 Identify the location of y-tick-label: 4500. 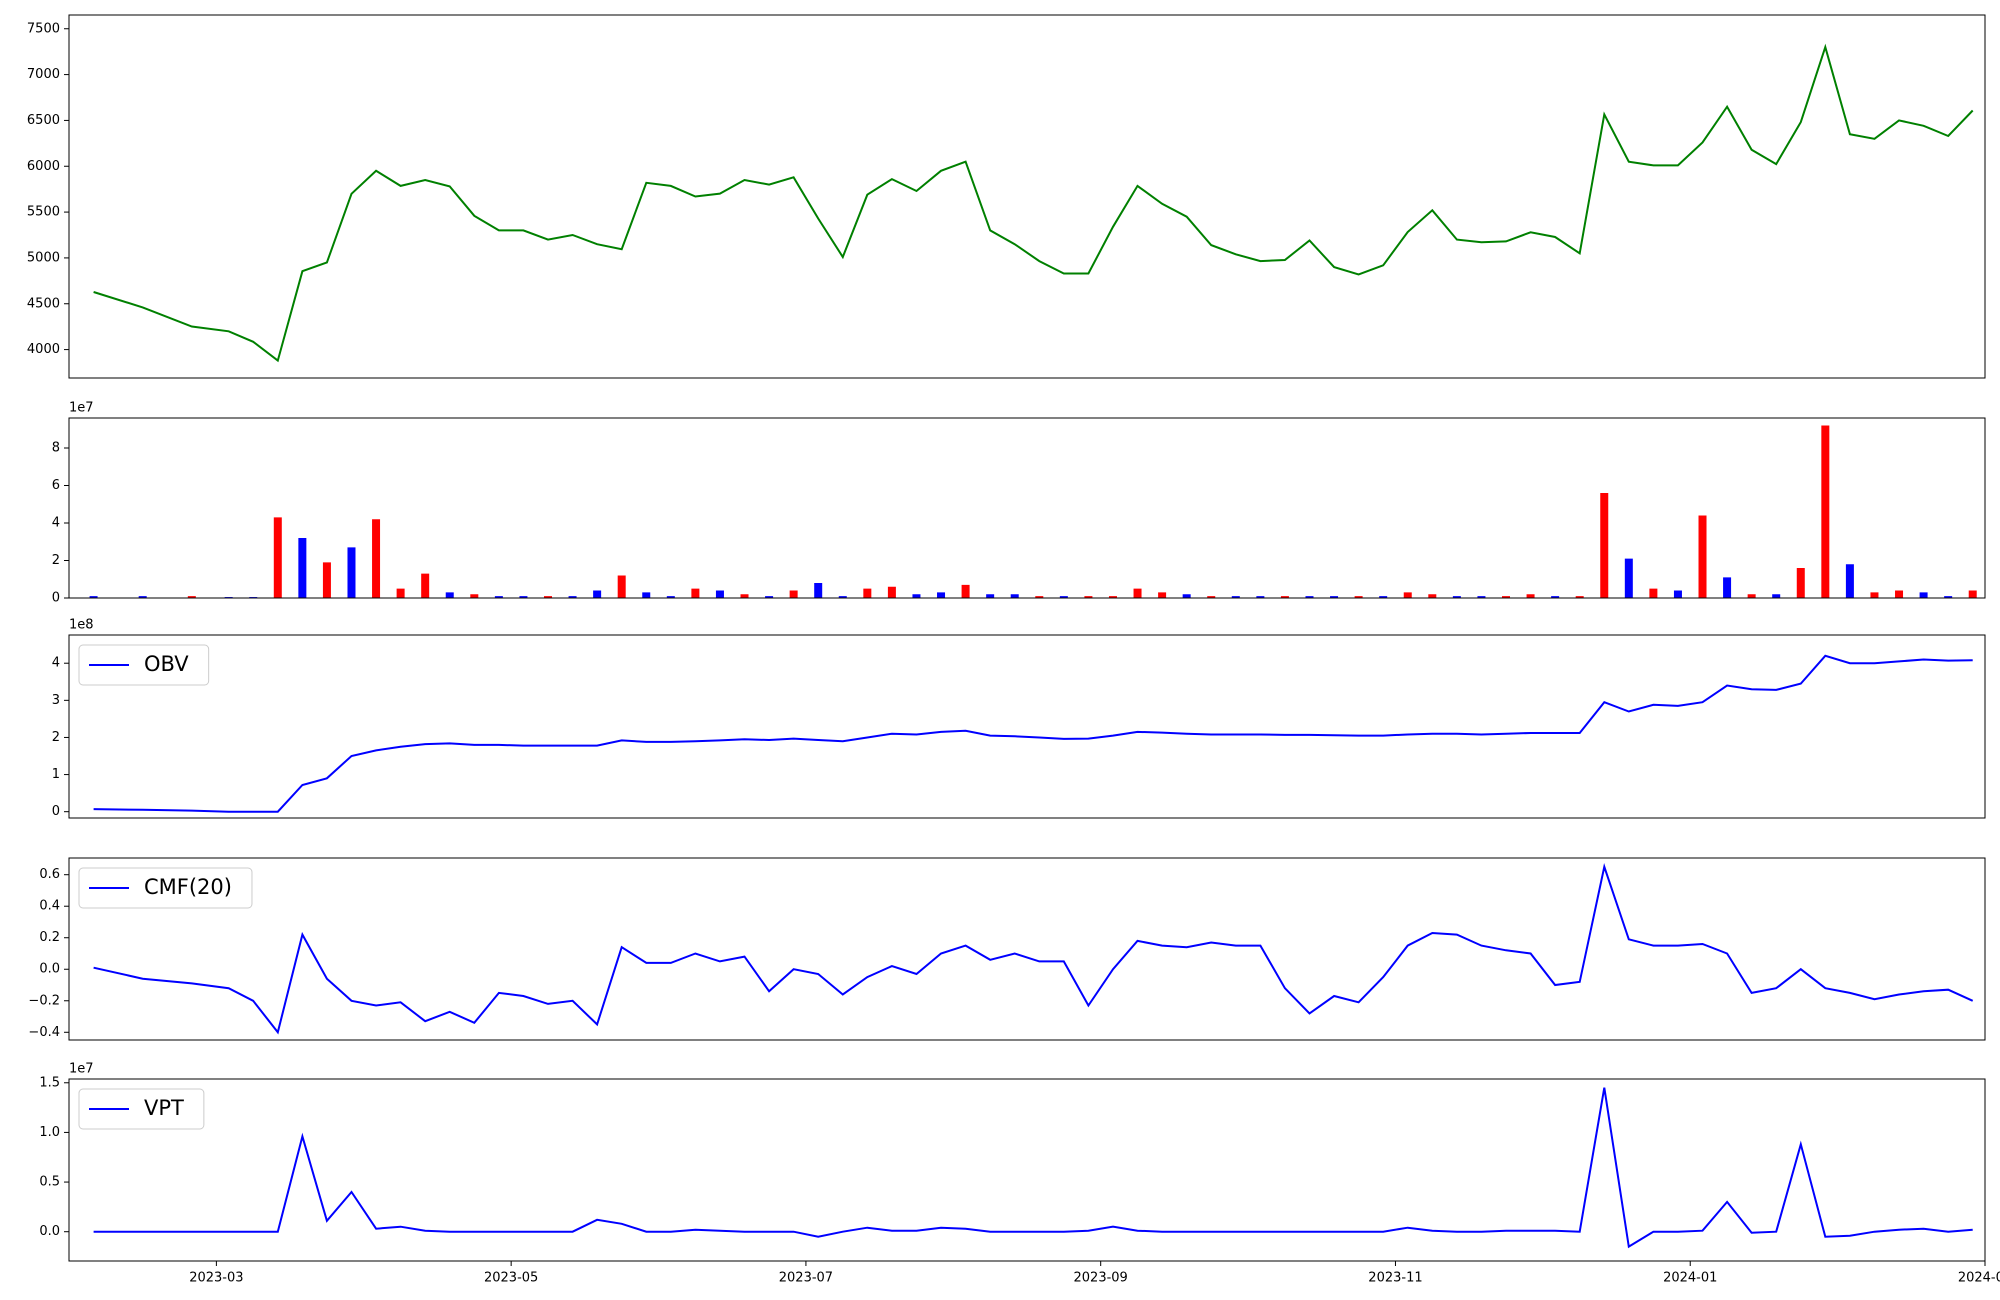
(43, 303).